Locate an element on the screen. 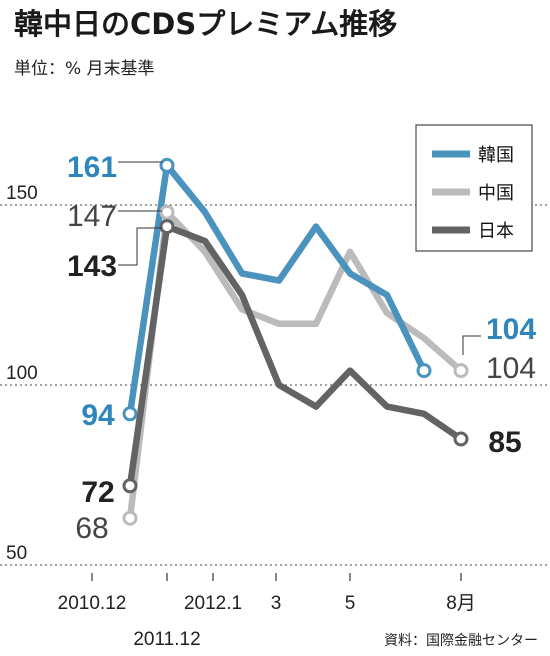 This screenshot has width=550, height=656. japan-label-72: 72 is located at coordinates (97, 492).